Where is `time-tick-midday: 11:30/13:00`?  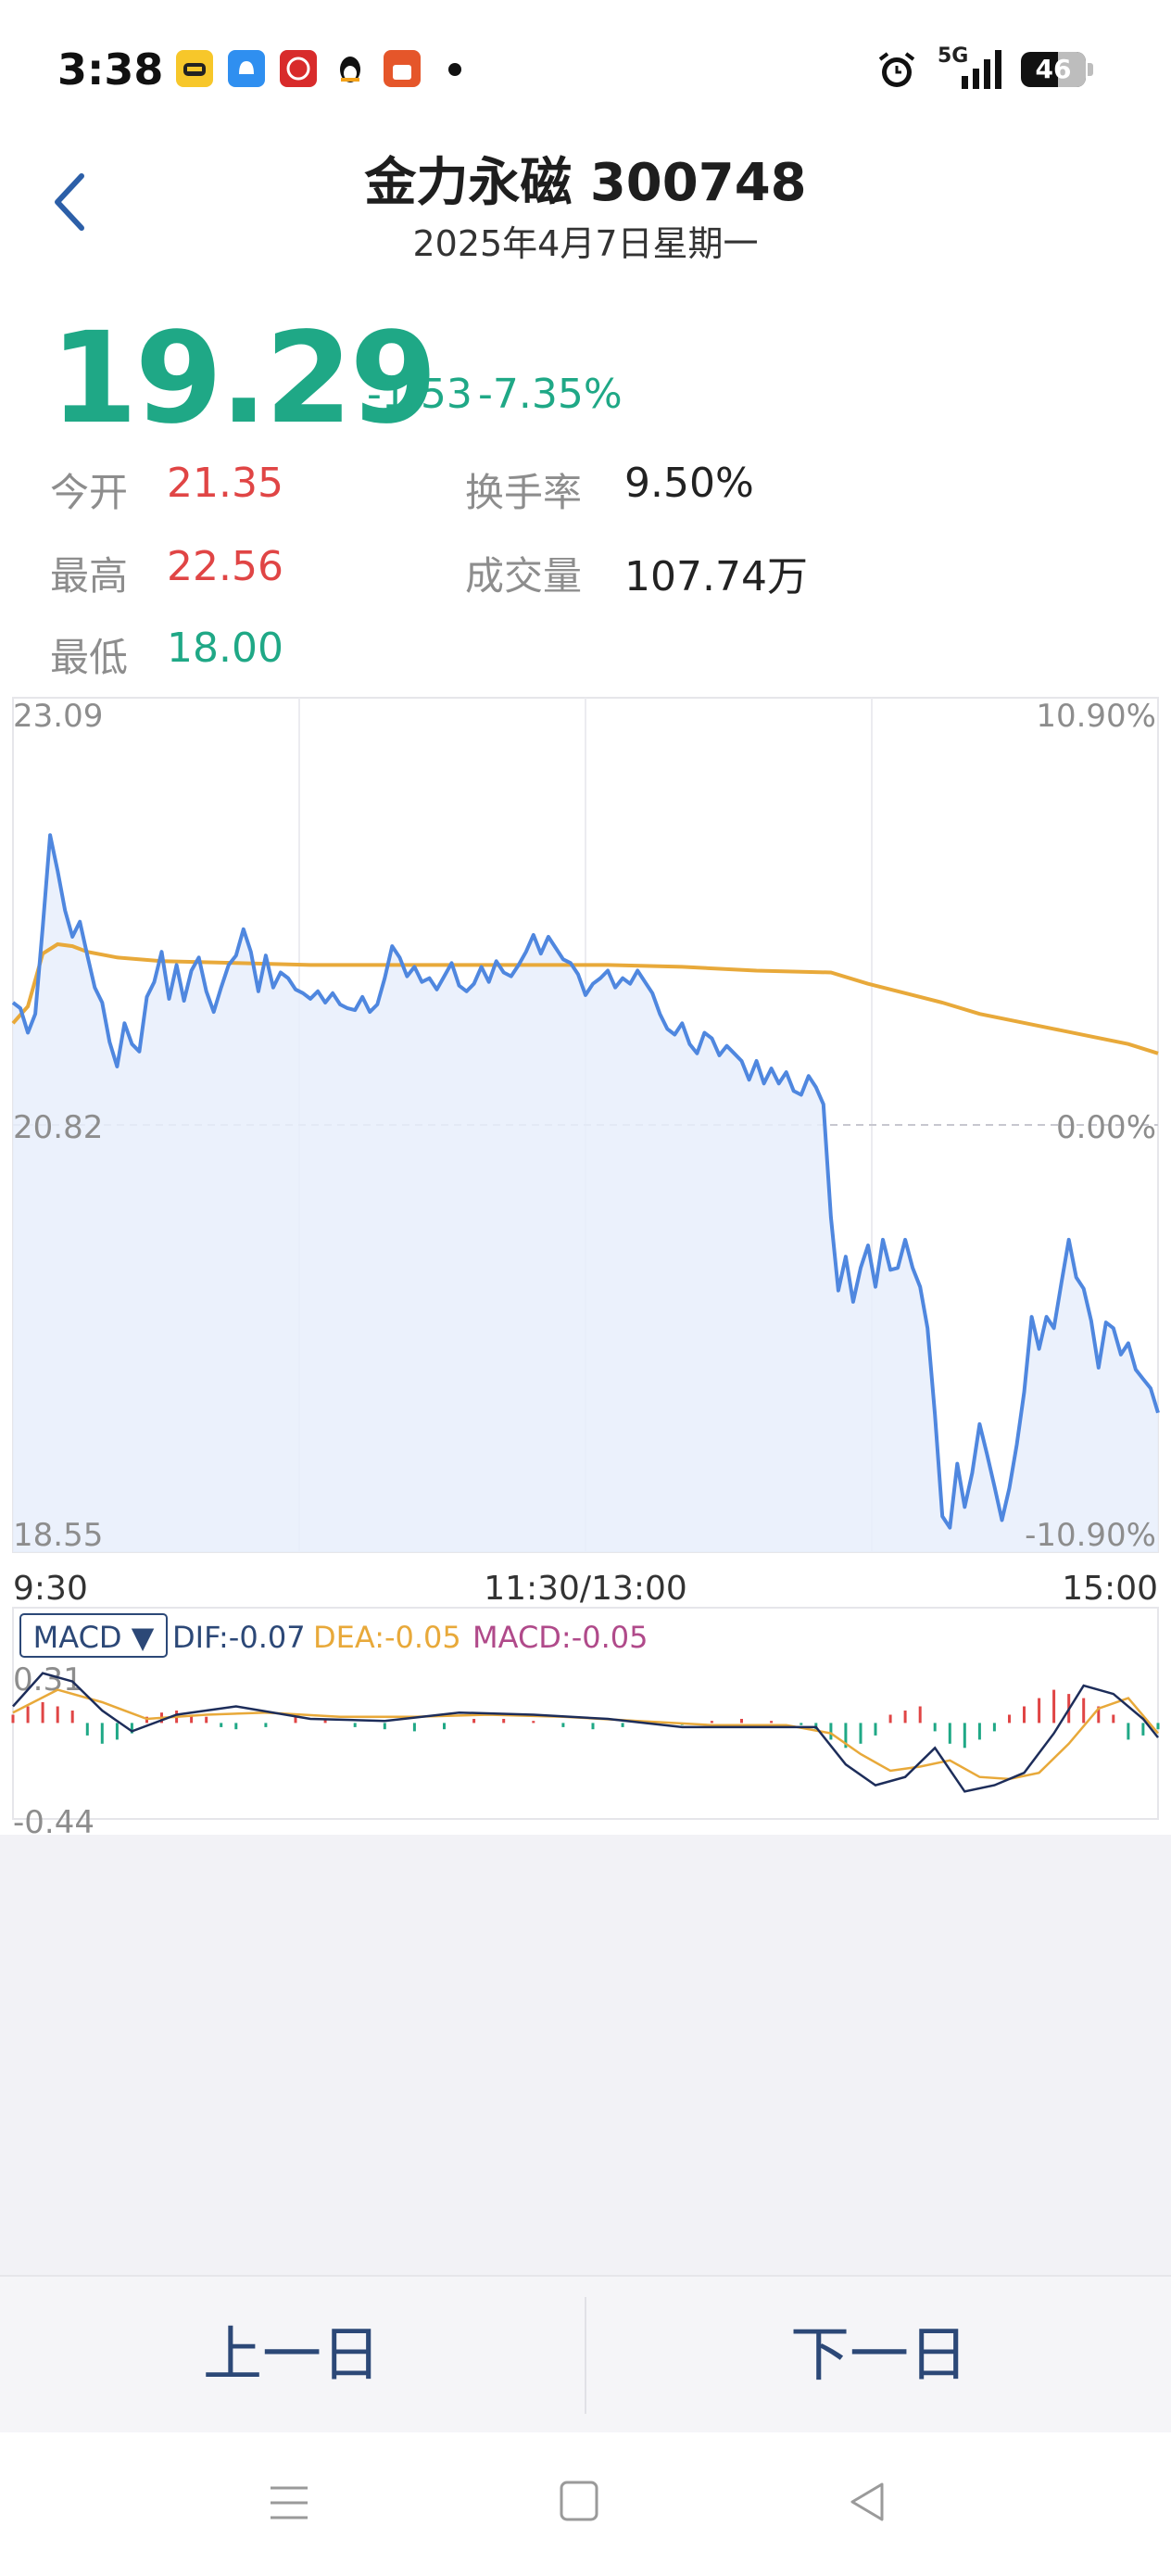 time-tick-midday: 11:30/13:00 is located at coordinates (585, 1589).